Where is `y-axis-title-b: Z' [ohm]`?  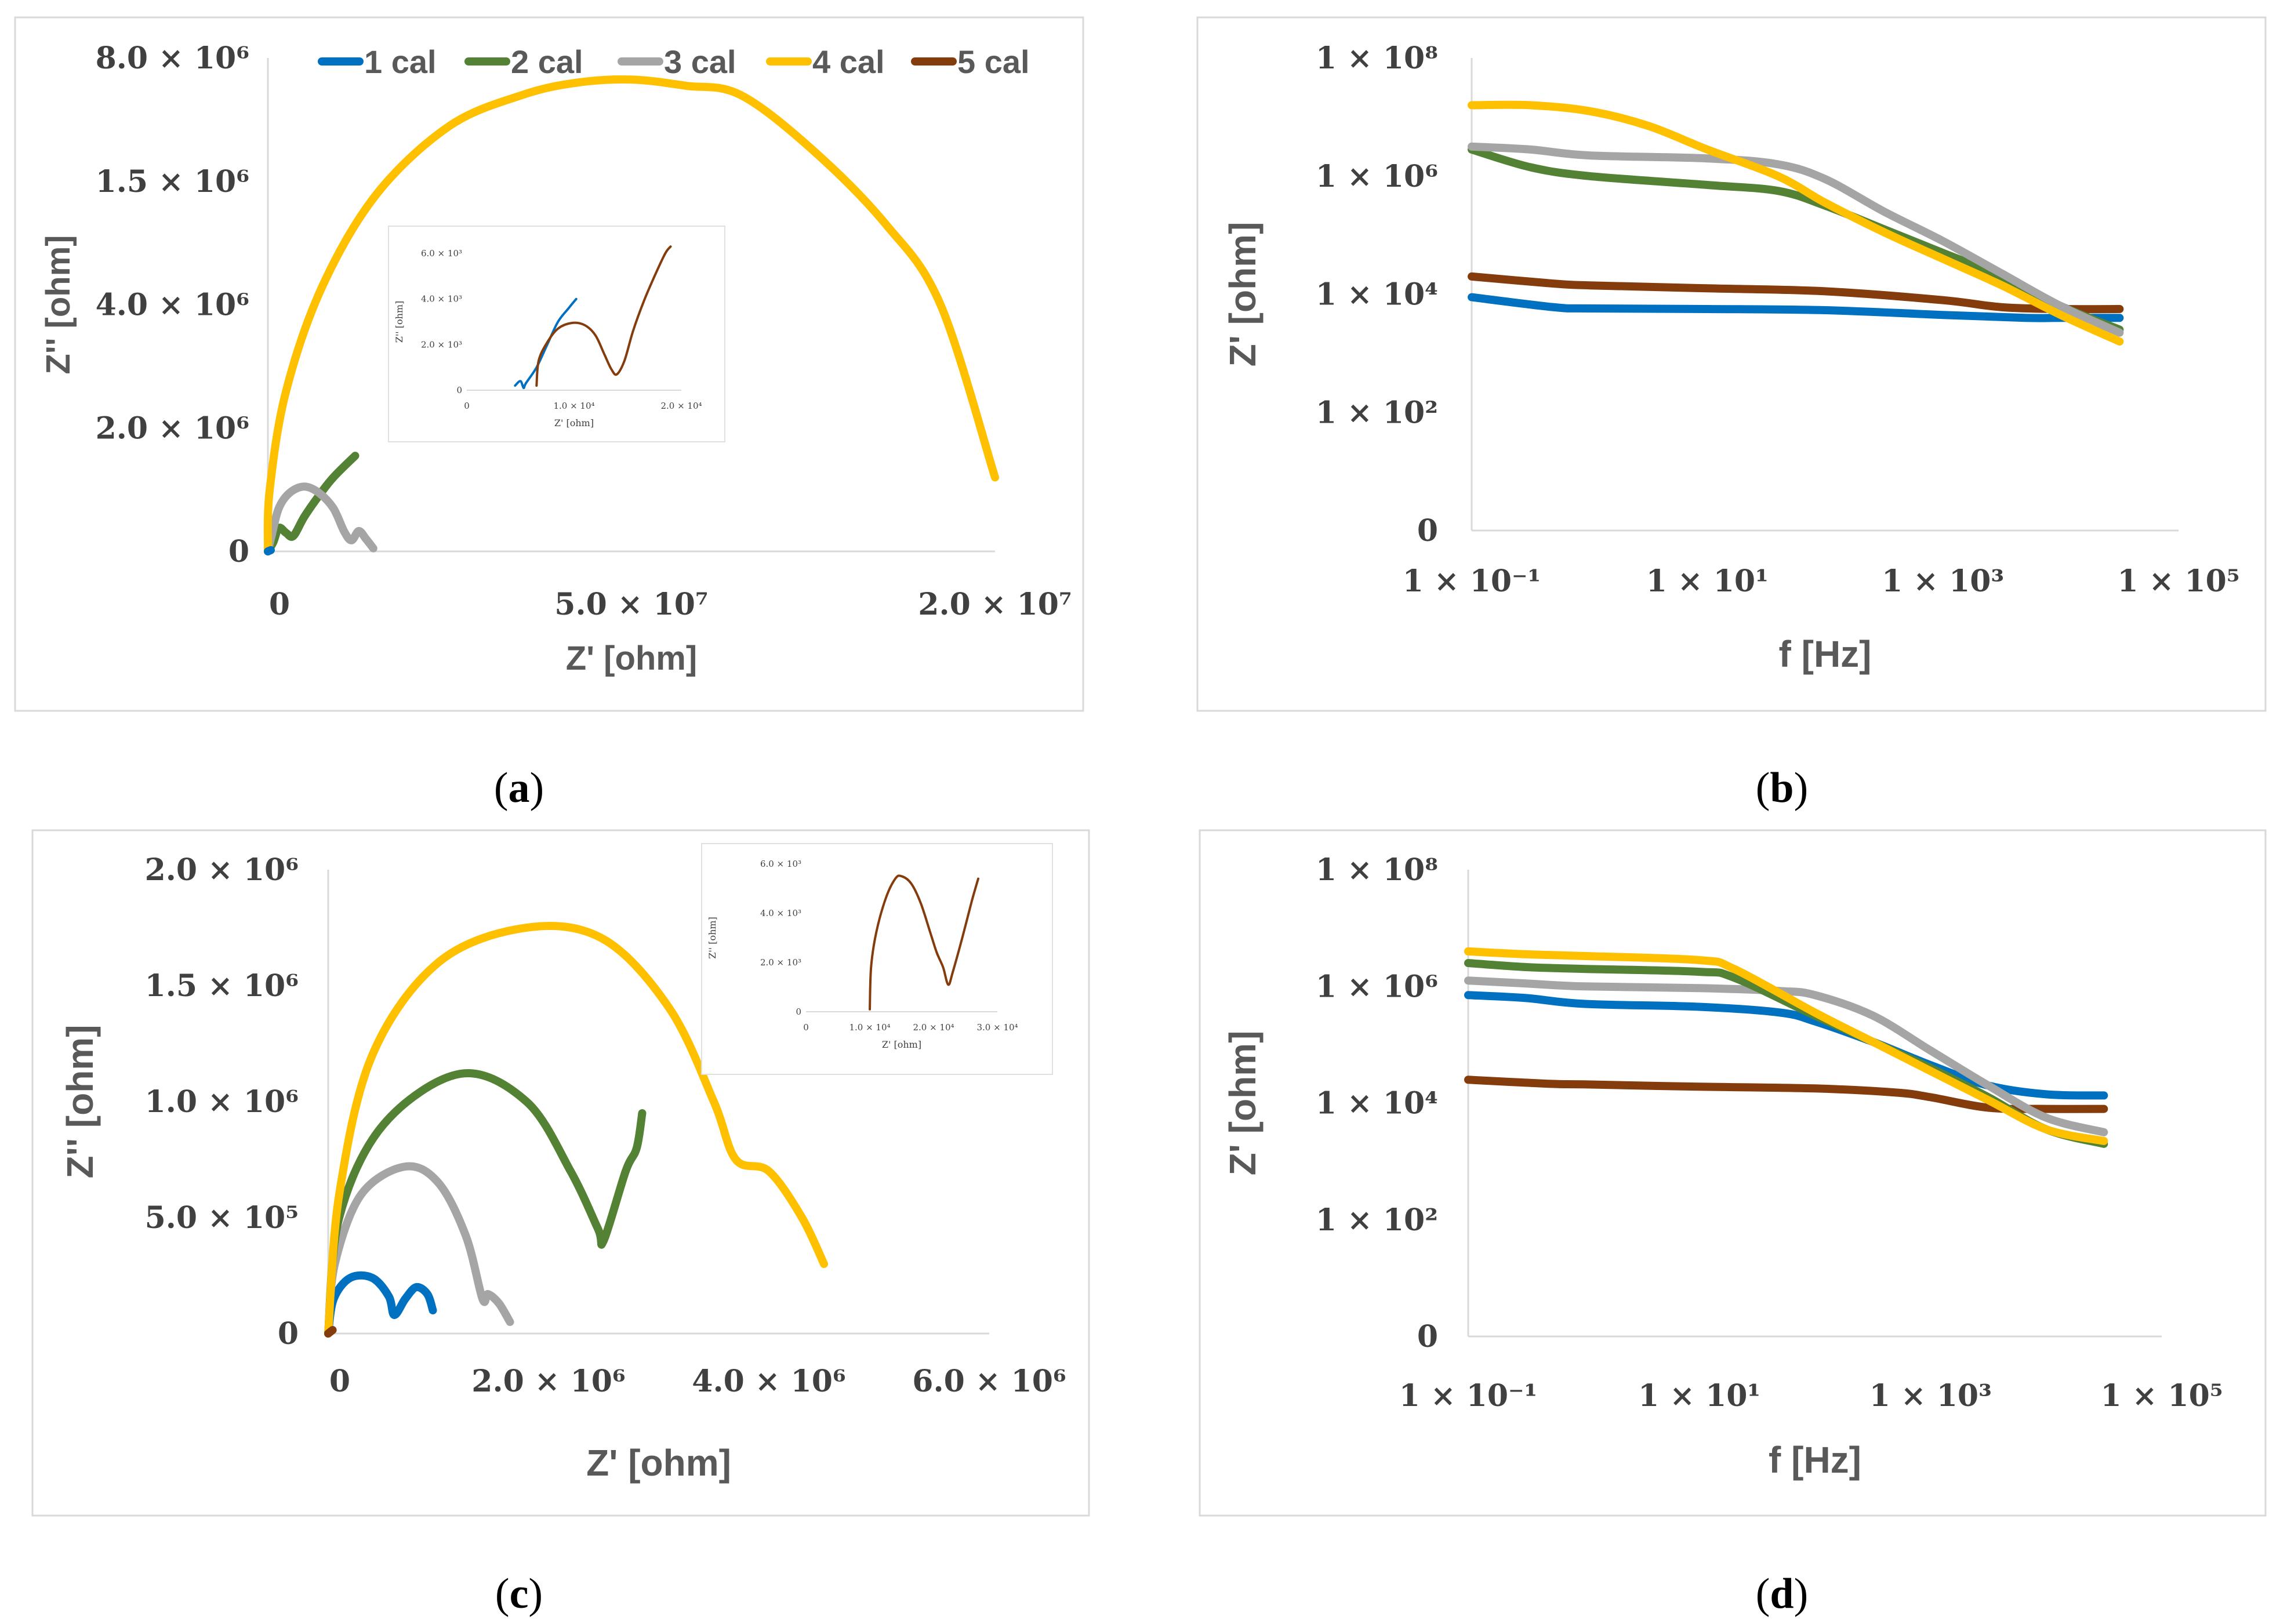
y-axis-title-b: Z' [ohm] is located at coordinates (1243, 294).